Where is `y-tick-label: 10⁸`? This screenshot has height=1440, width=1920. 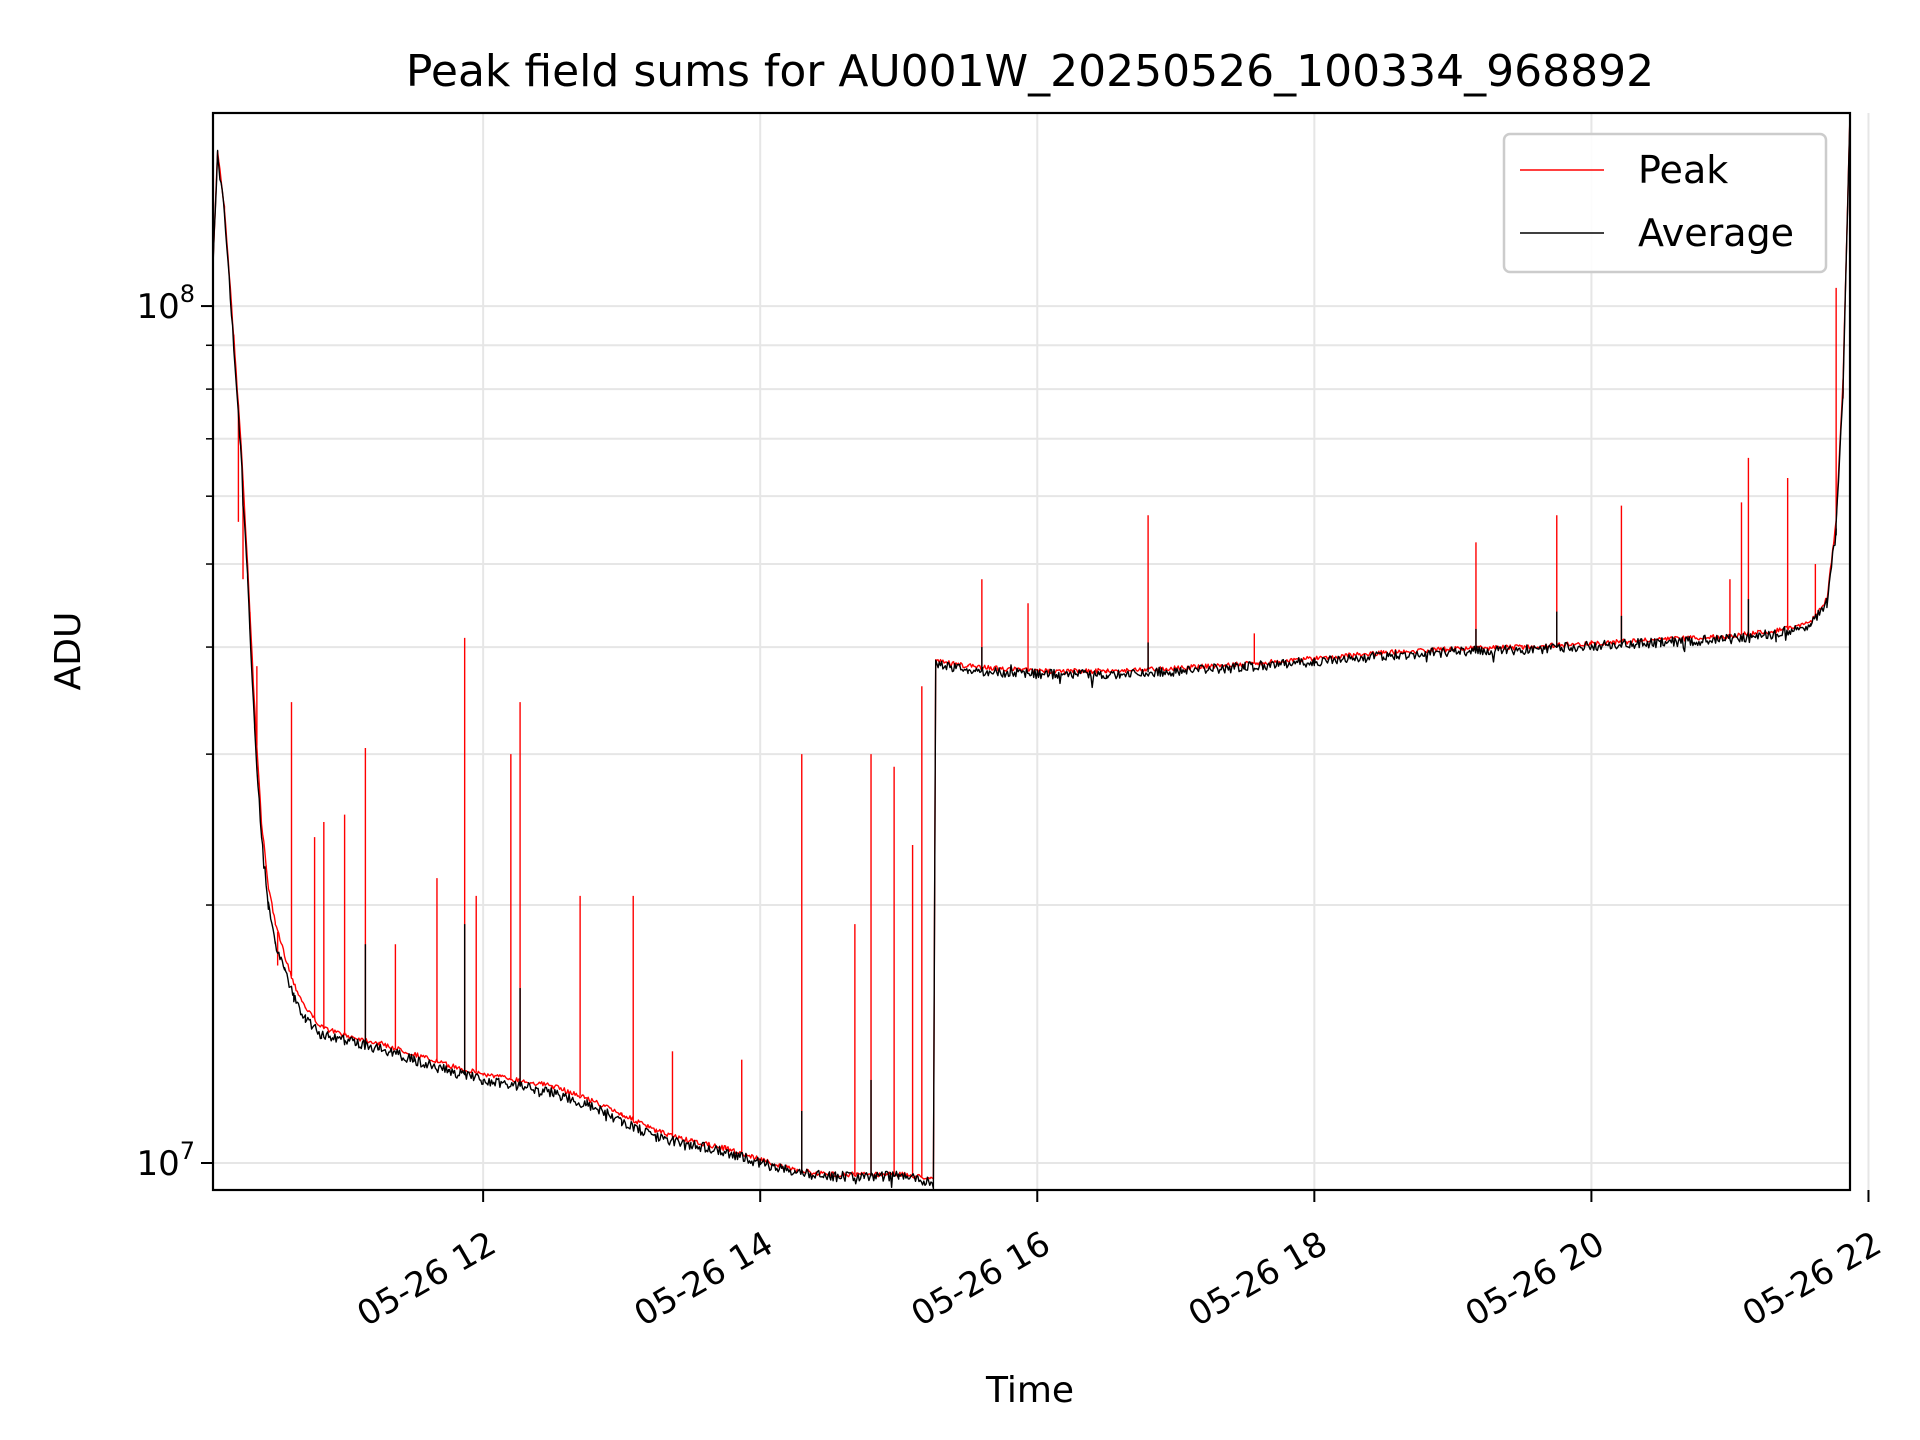 y-tick-label: 10⁸ is located at coordinates (165, 303).